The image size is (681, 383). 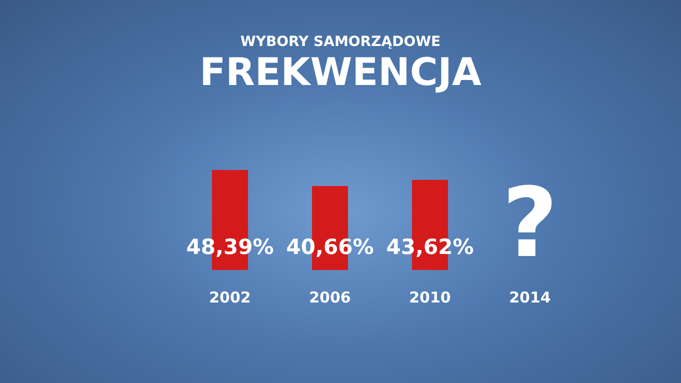 What do you see at coordinates (330, 297) in the screenshot?
I see `x-tick-label: 2006` at bounding box center [330, 297].